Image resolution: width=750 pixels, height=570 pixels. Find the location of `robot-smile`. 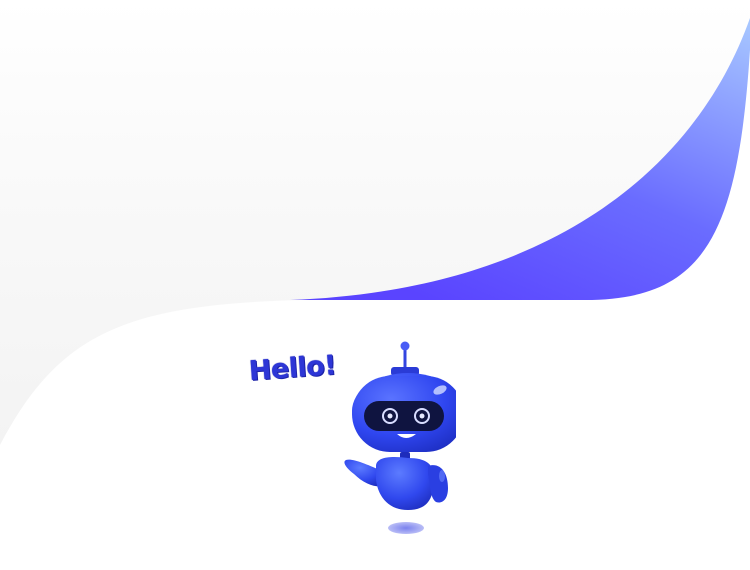

robot-smile is located at coordinates (406, 436).